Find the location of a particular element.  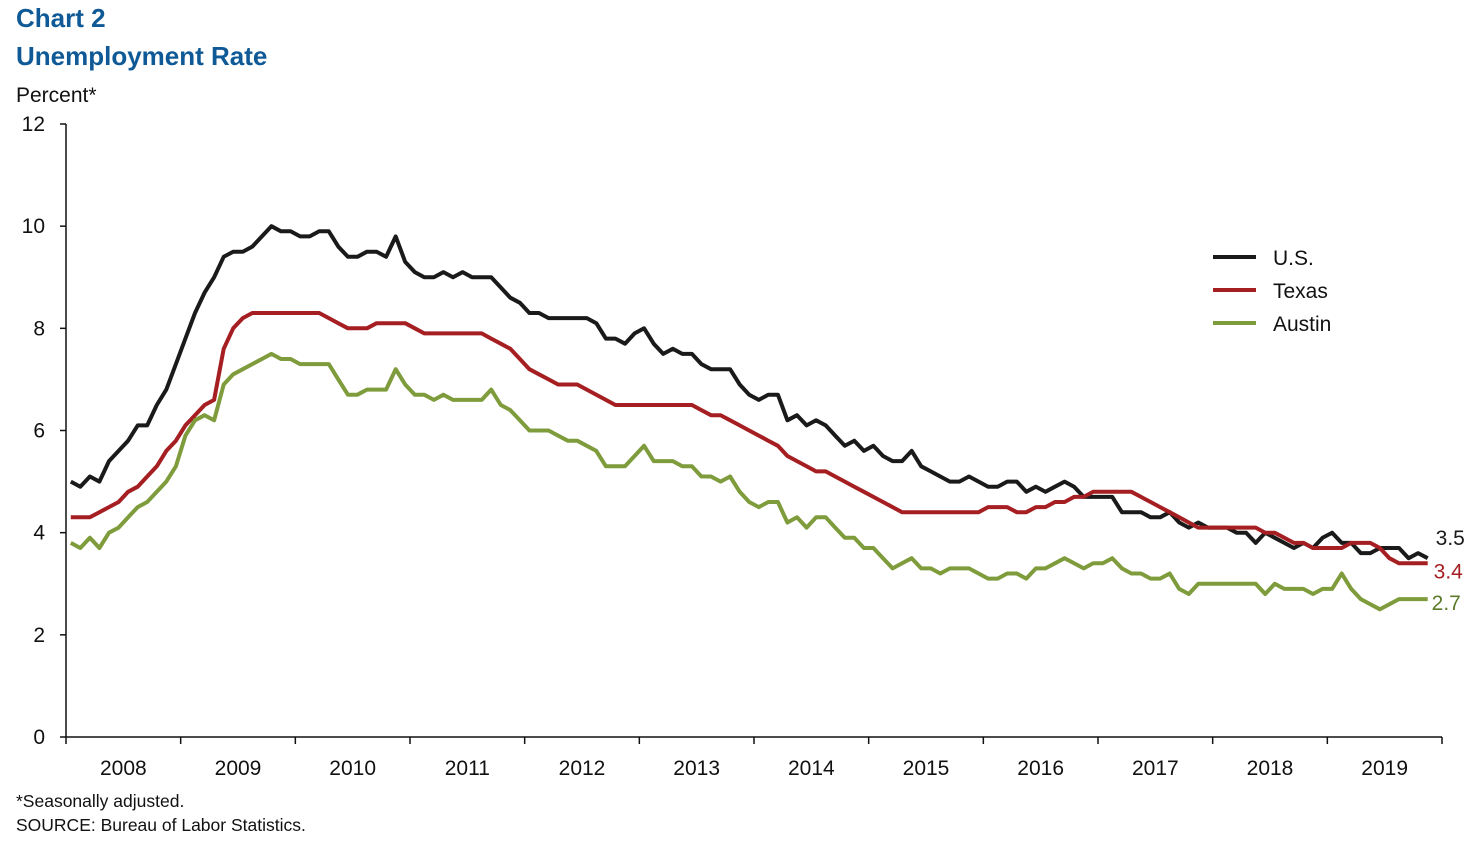

legend-label: U.S. is located at coordinates (1293, 258).